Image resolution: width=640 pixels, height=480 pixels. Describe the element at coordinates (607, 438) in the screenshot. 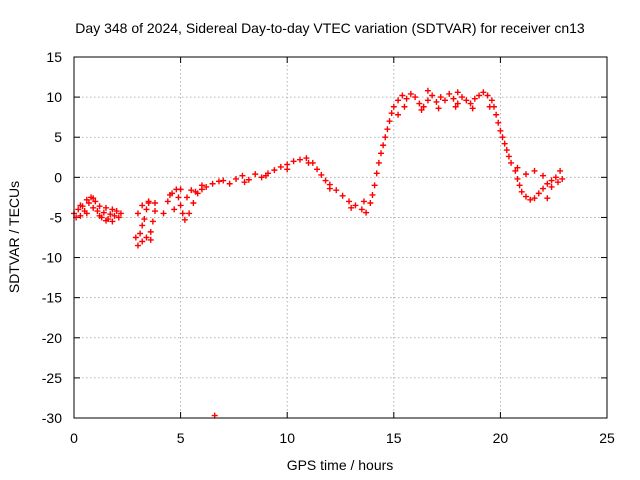

I see `x-tick-label: 25` at that location.